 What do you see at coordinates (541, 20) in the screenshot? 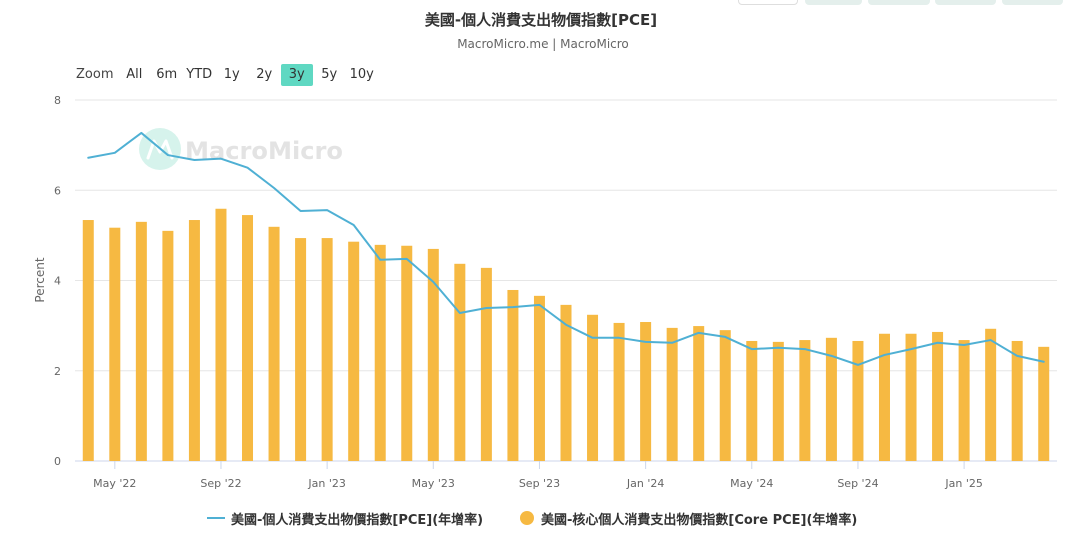
I see `chart-title: 美國-個人消費支出物價指數[PCE]` at bounding box center [541, 20].